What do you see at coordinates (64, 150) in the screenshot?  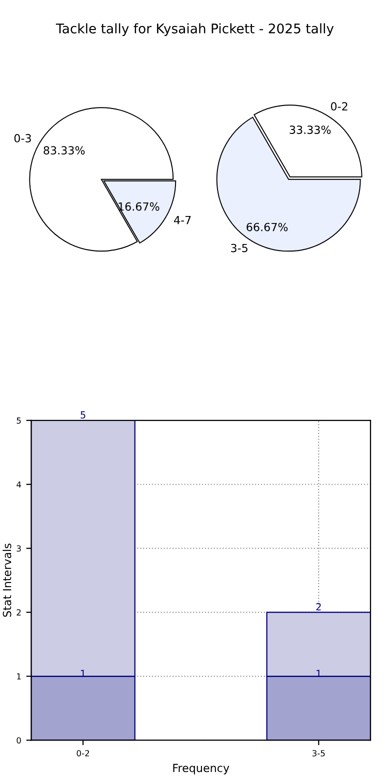 I see `data-label: 83.33%` at bounding box center [64, 150].